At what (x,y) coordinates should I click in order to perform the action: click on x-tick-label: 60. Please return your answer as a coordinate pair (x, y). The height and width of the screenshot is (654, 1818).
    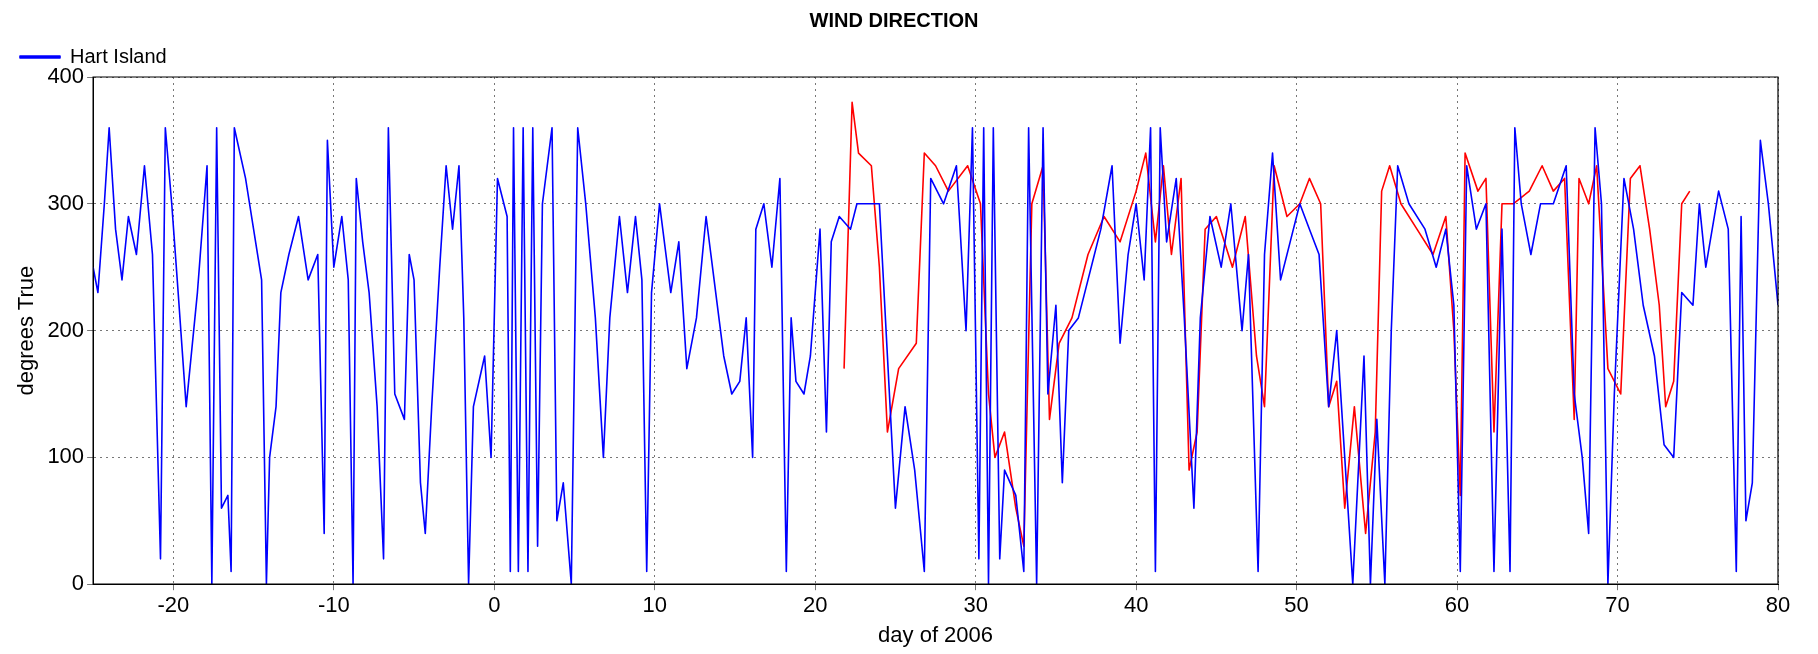
    Looking at the image, I should click on (1457, 605).